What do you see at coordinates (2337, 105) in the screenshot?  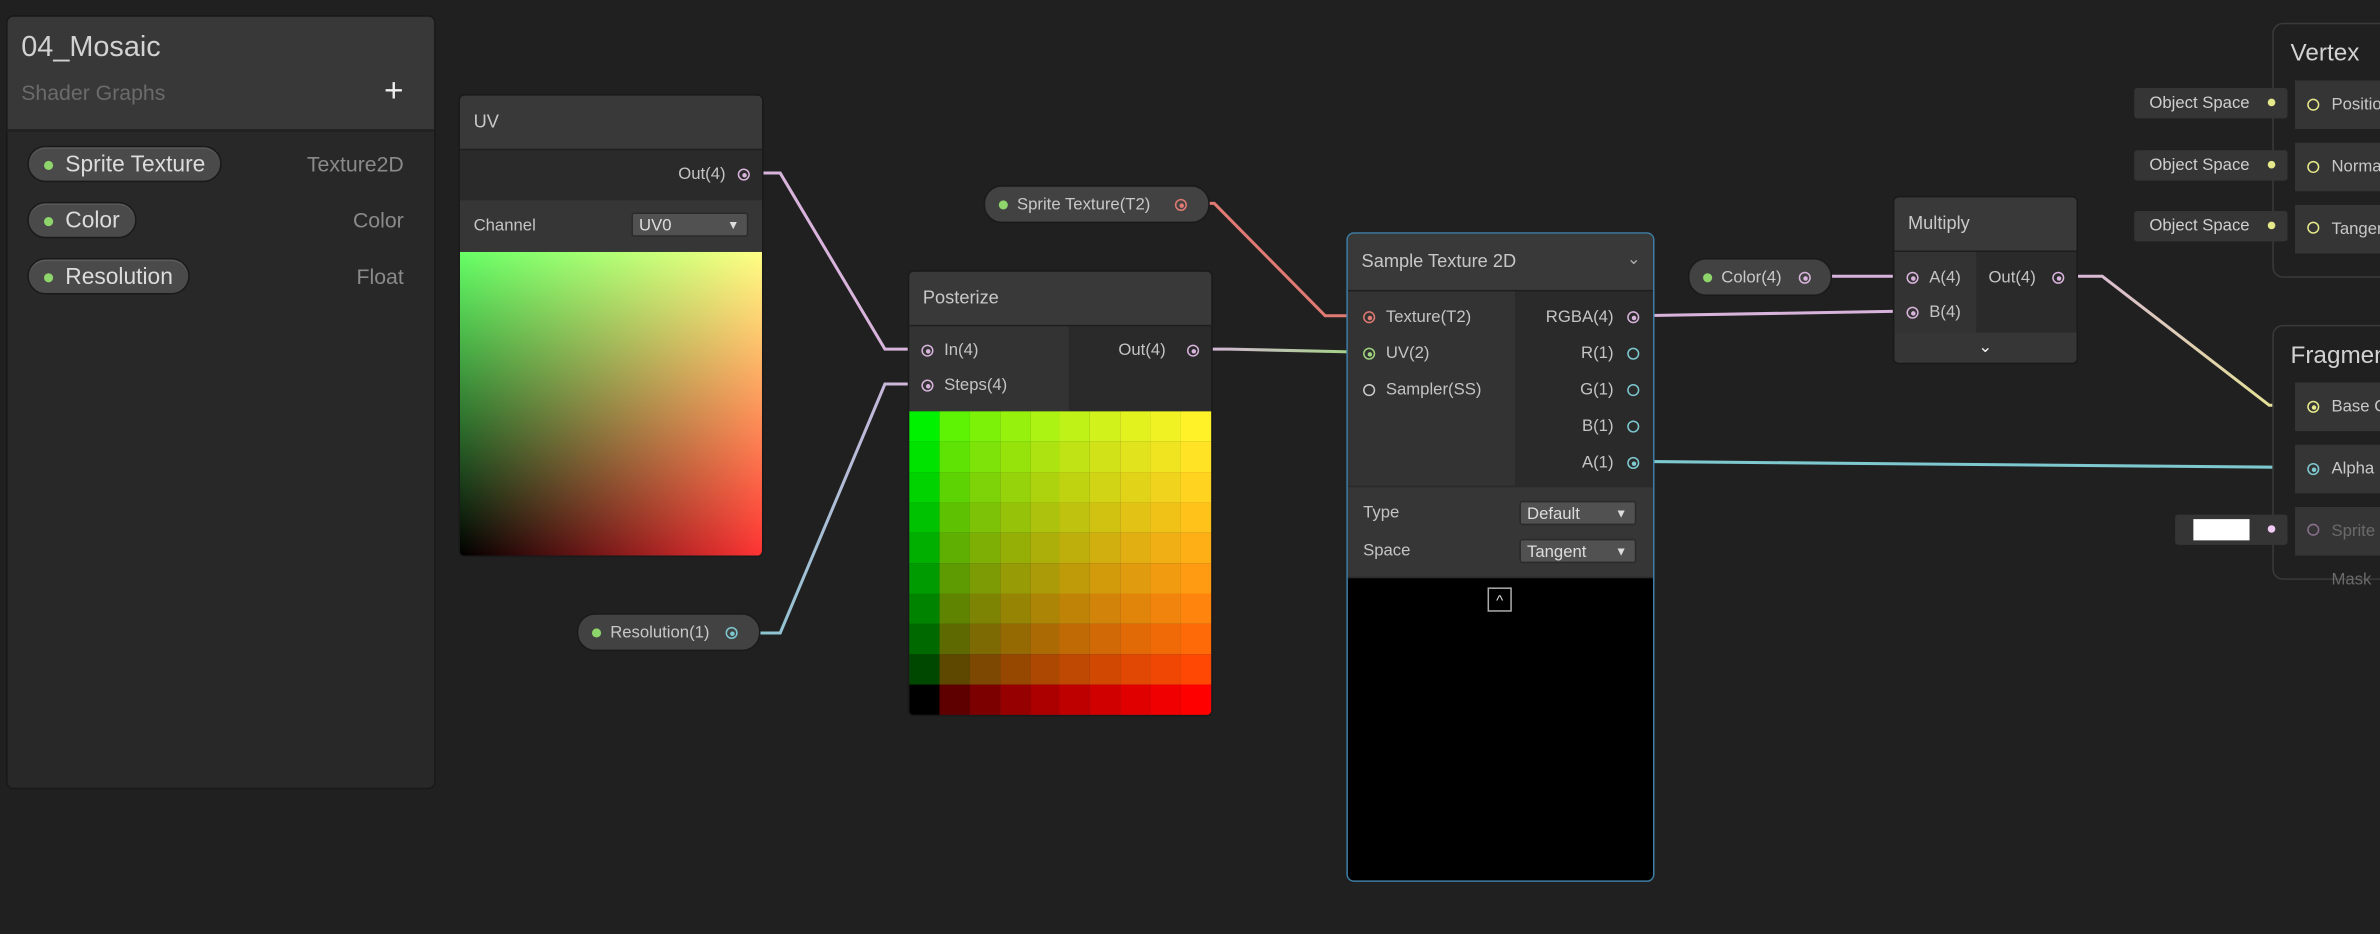 I see `block-position: Position` at bounding box center [2337, 105].